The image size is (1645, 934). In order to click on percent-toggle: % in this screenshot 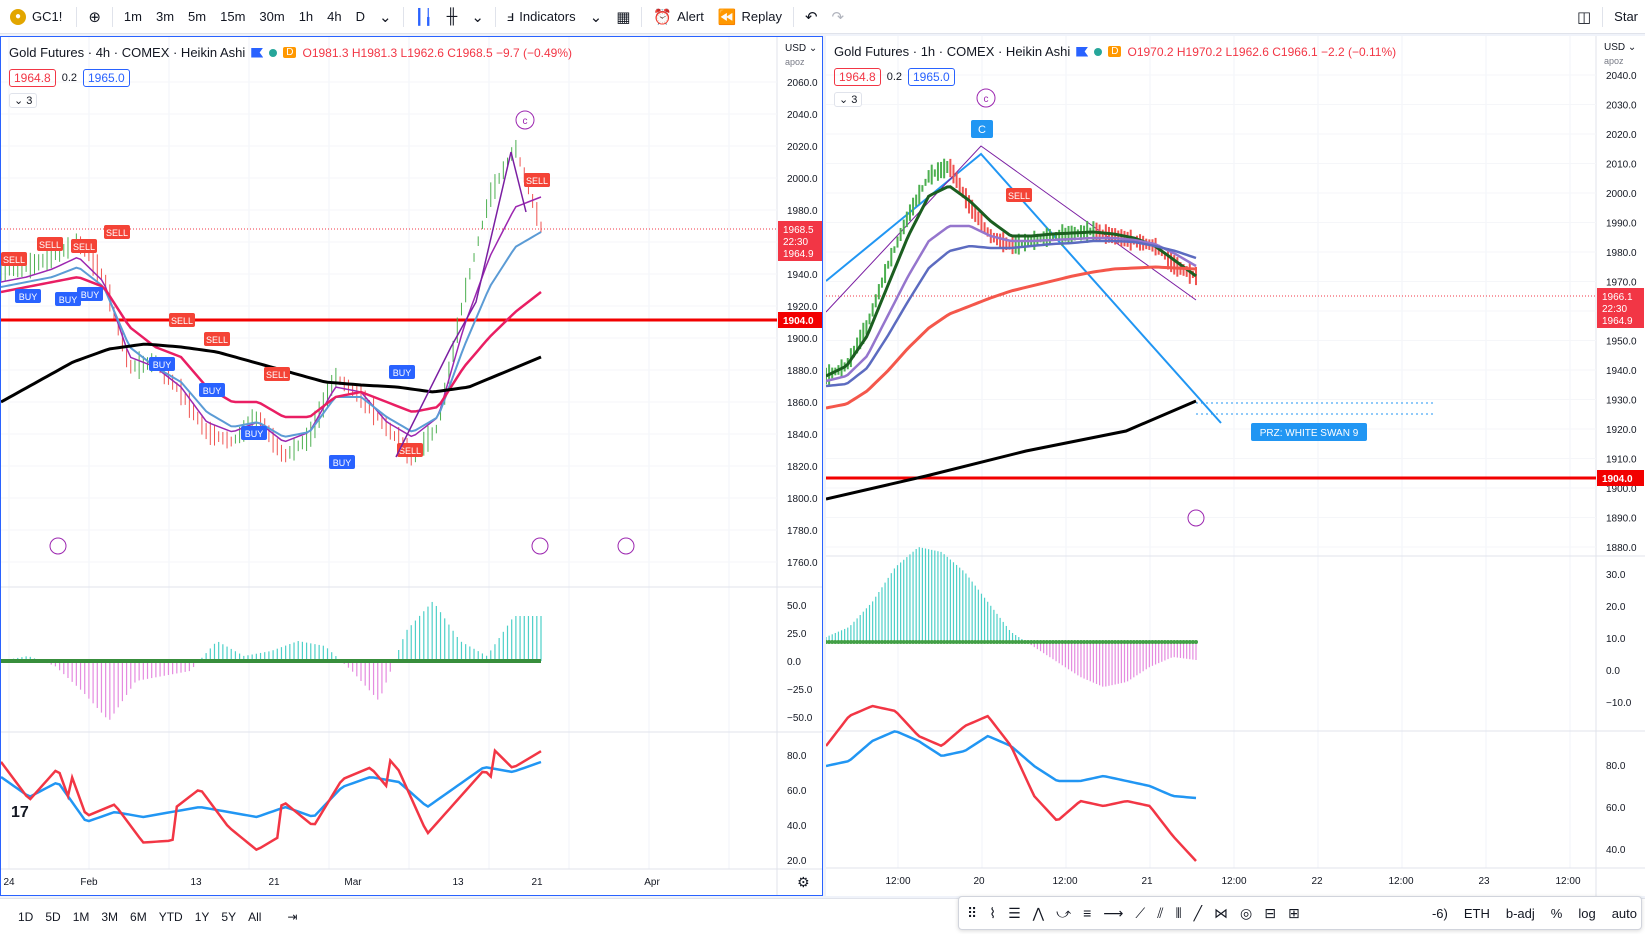, I will do `click(1556, 913)`.